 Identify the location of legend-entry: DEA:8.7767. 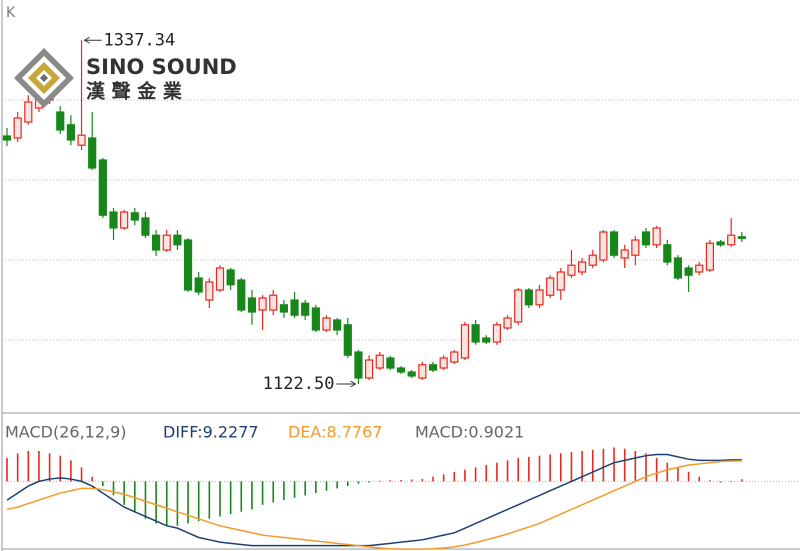
(335, 432).